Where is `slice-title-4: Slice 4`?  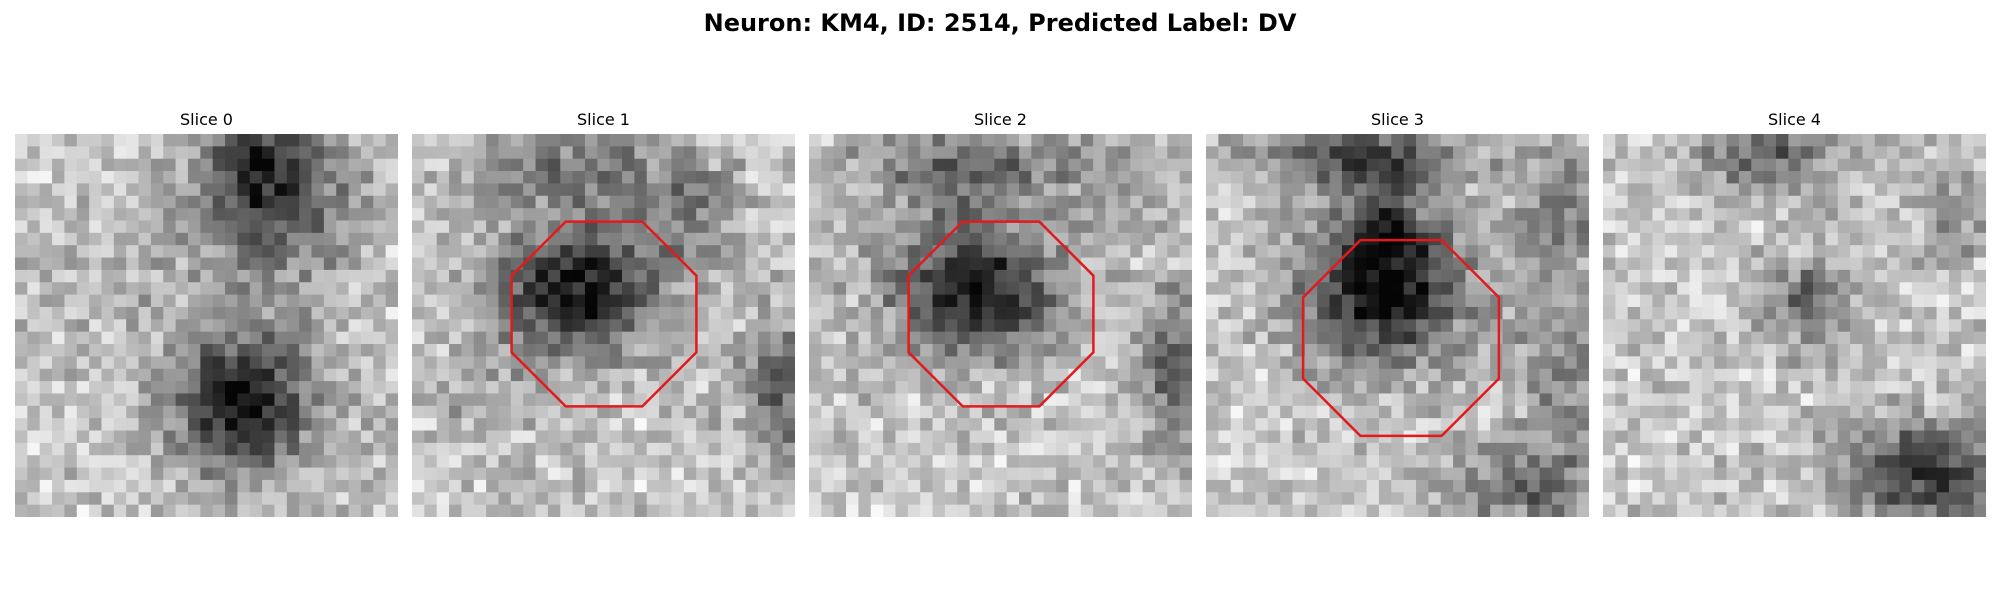
slice-title-4: Slice 4 is located at coordinates (1794, 119).